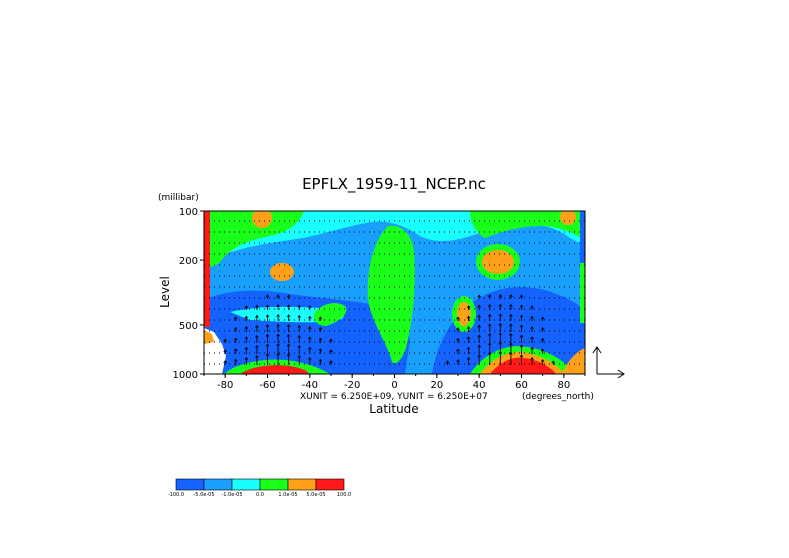 Image resolution: width=789 pixels, height=558 pixels. I want to click on reference-vector-vertical-head, so click(597, 350).